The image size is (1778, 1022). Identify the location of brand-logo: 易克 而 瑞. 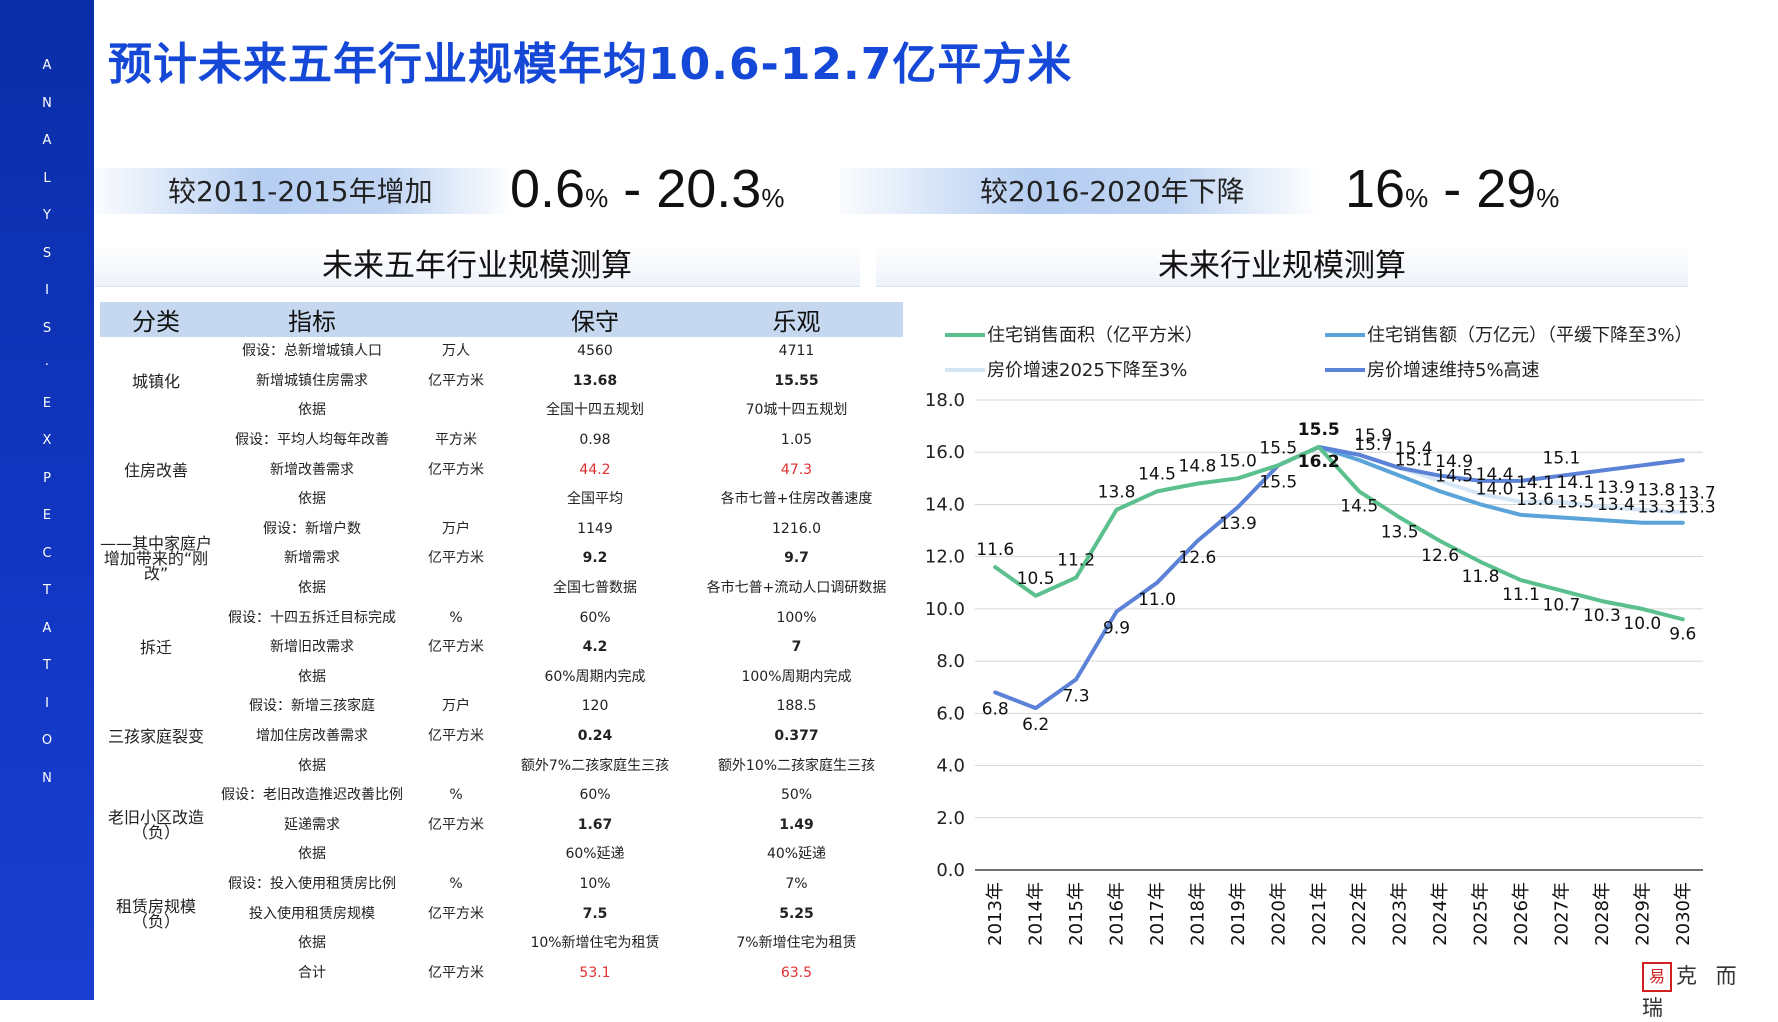
(1710, 991).